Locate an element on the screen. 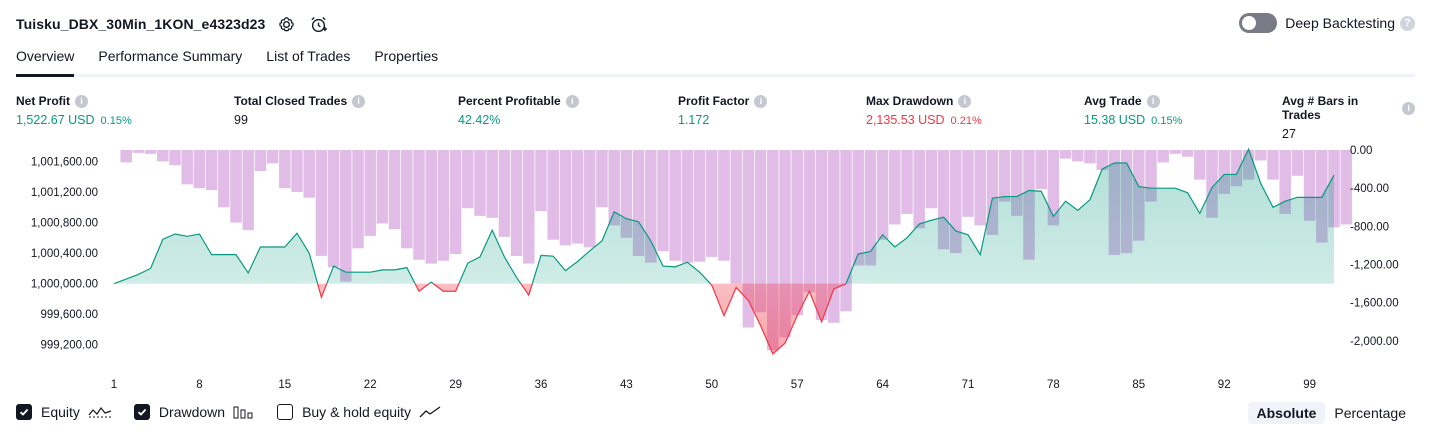 This screenshot has height=438, width=1431. metric-label: Net Profit is located at coordinates (43, 101).